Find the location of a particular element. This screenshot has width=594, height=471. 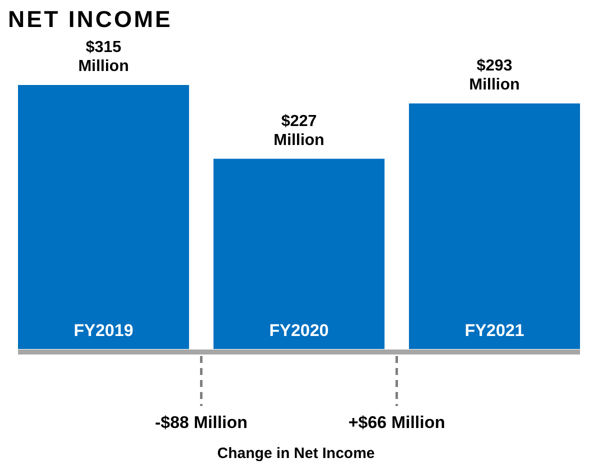

text: +$66 Million is located at coordinates (397, 422).